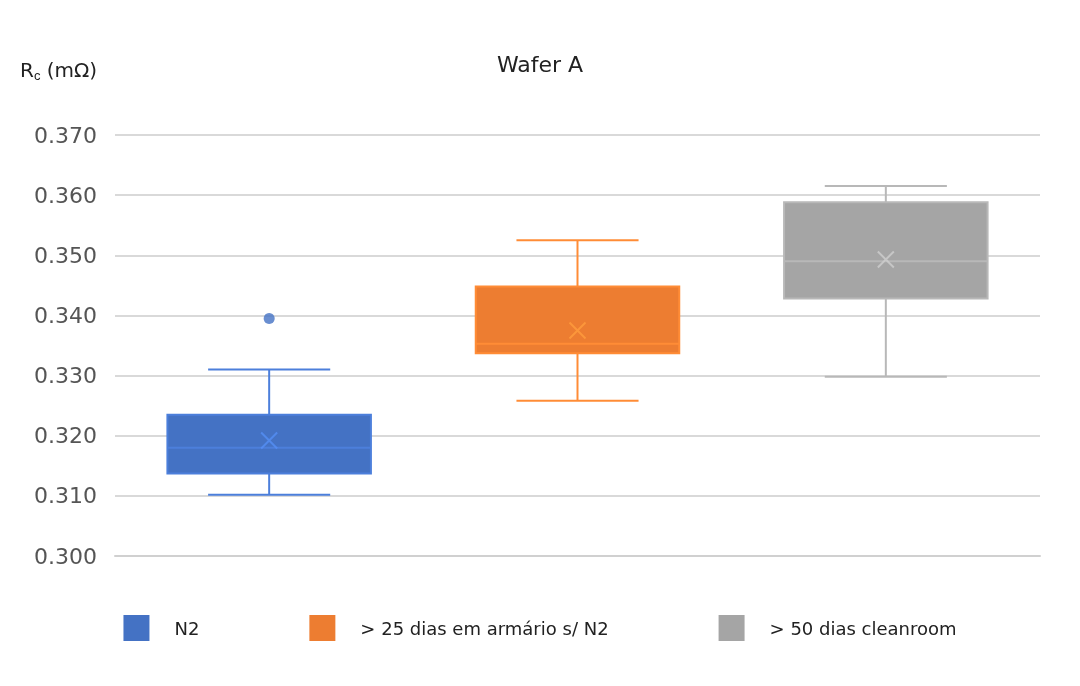 This screenshot has height=686, width=1080. I want to click on y-tick-label: 0.360, so click(65, 195).